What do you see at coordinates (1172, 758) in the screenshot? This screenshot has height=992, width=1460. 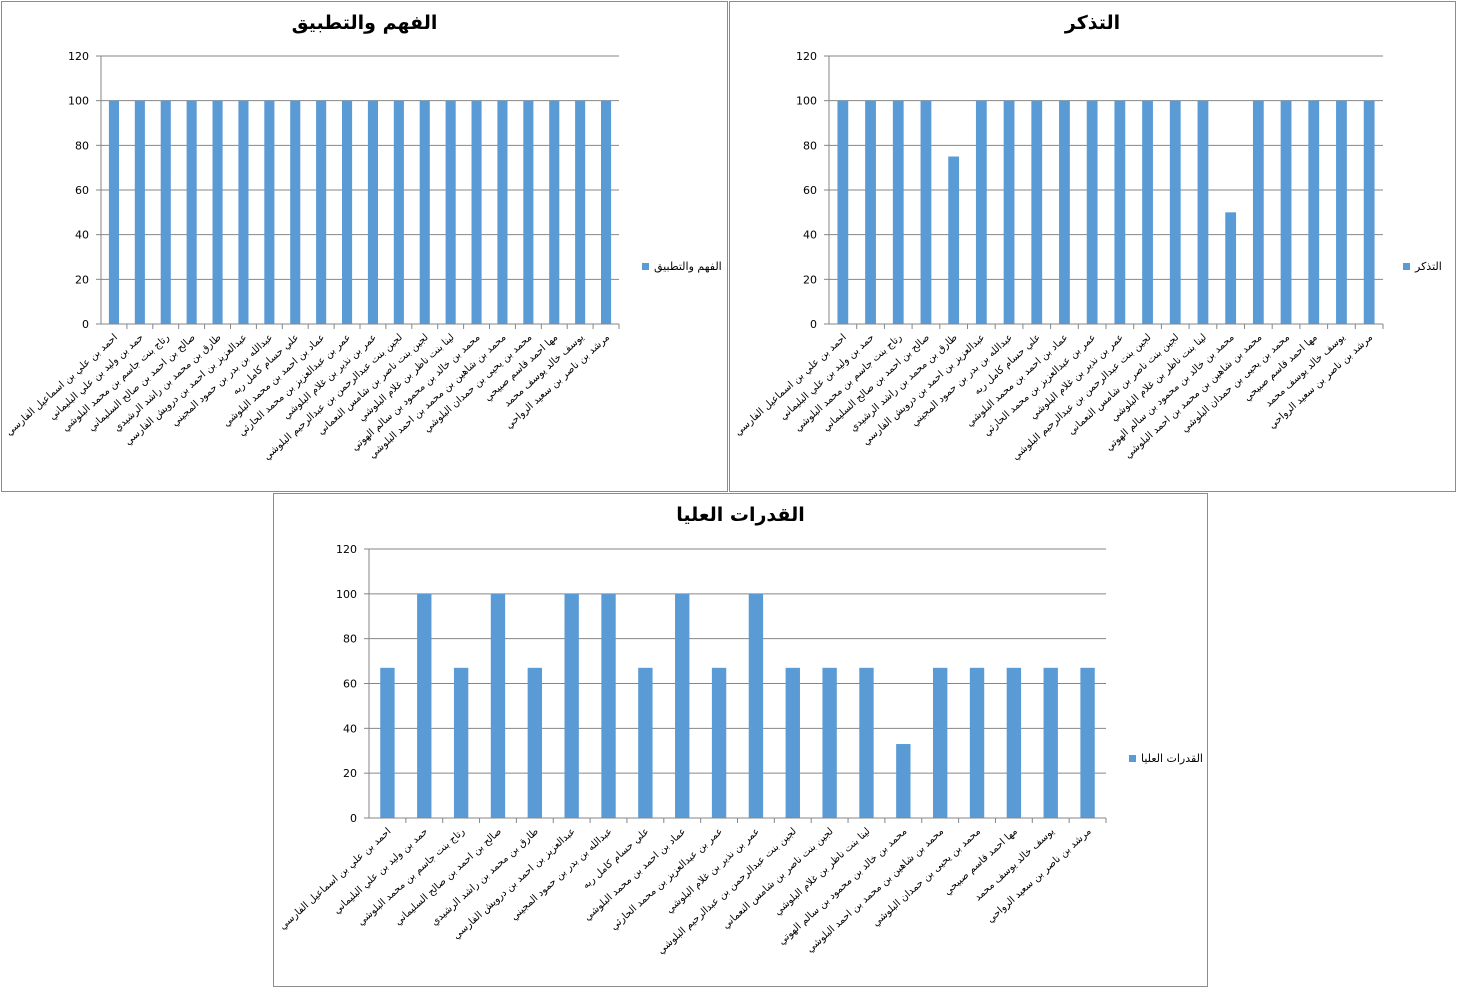 I see `legend-label: القدرات العليا` at bounding box center [1172, 758].